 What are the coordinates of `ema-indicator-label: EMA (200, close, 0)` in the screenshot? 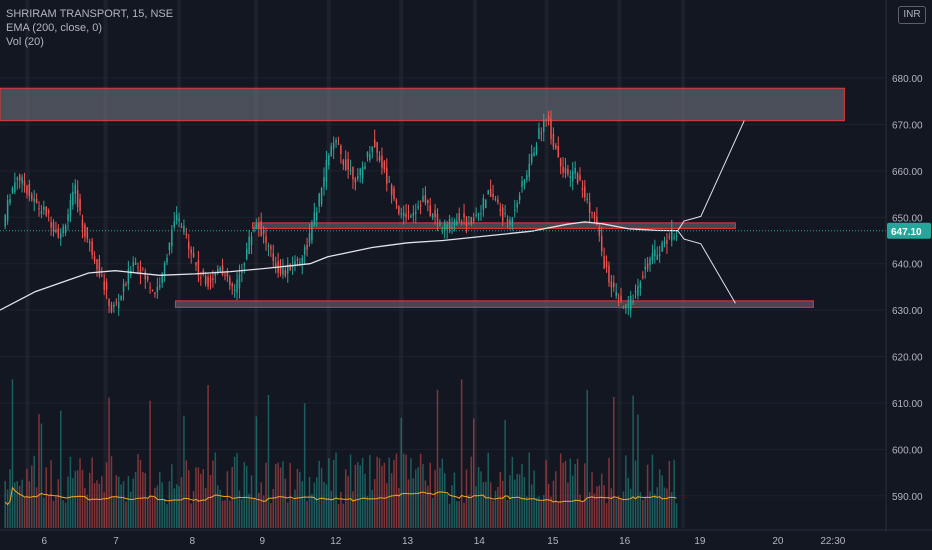 It's located at (54, 28).